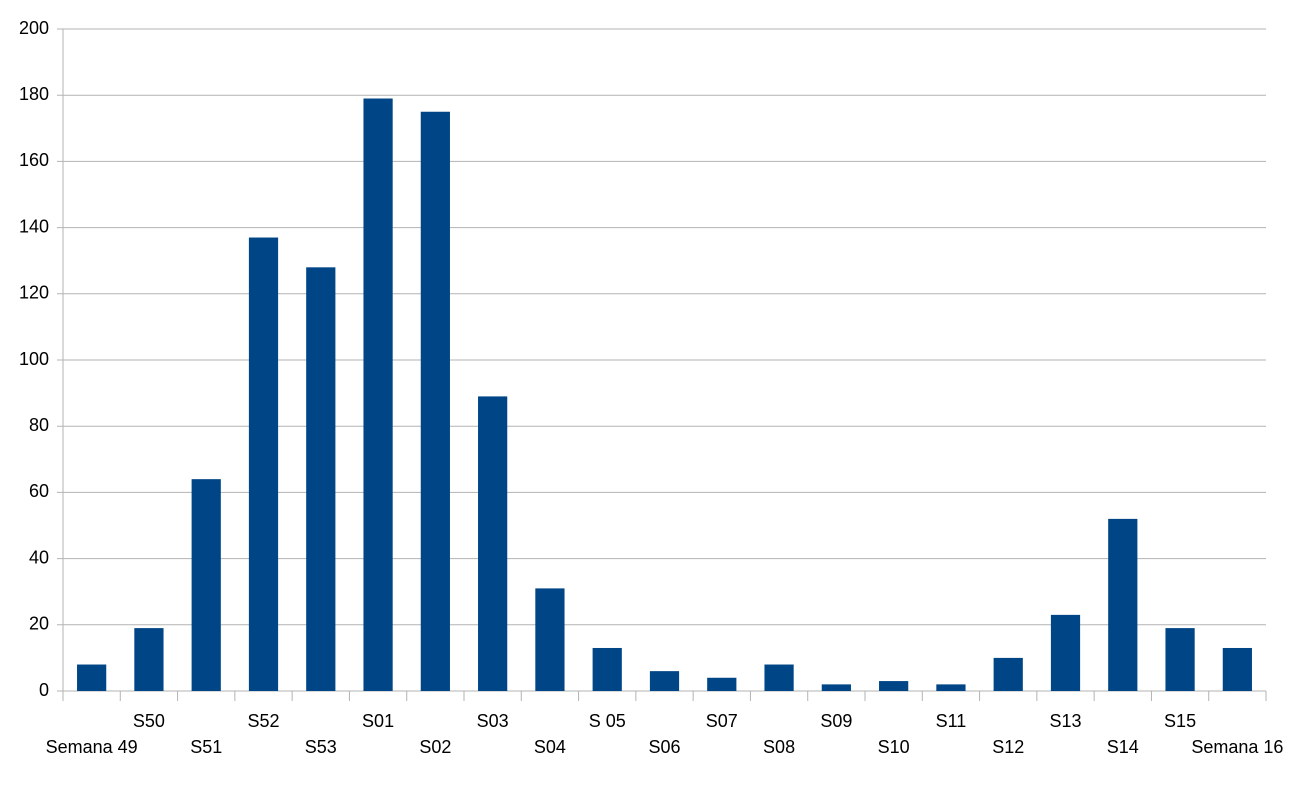  Describe the element at coordinates (34, 28) in the screenshot. I see `y-tick-label: 200` at that location.